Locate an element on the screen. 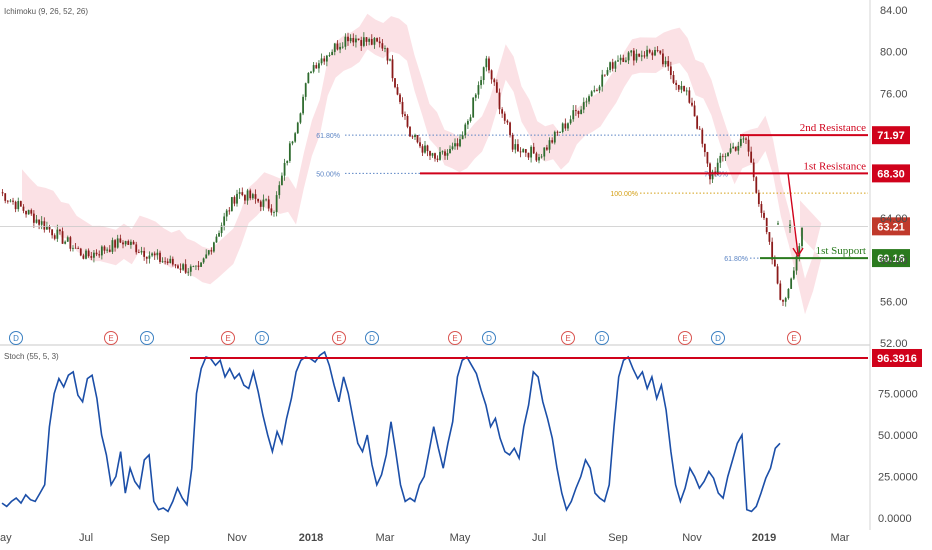  stoch-tick-label: 75.0000 is located at coordinates (898, 395).